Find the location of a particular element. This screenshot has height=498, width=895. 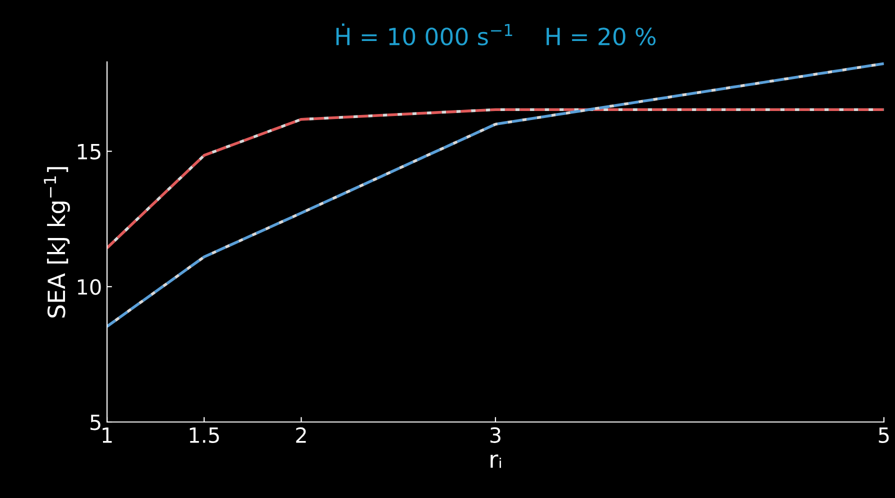

y-tick-label: 10 is located at coordinates (89, 287).